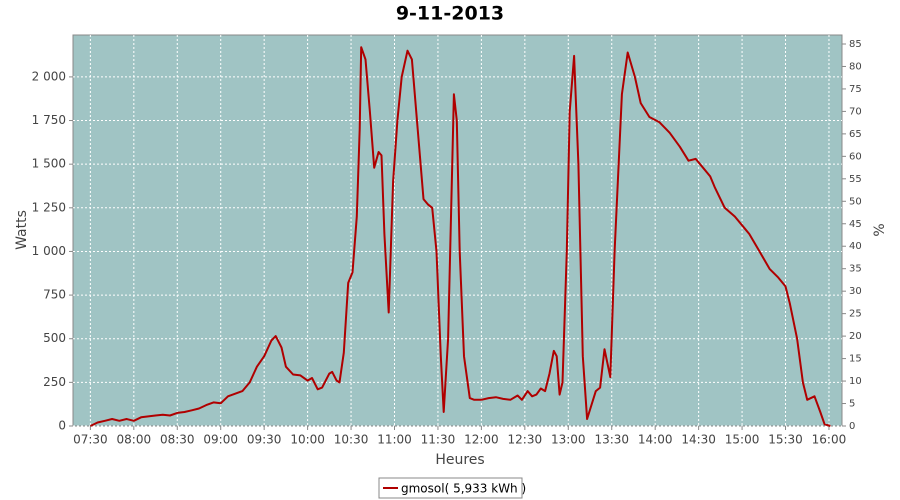  What do you see at coordinates (49, 251) in the screenshot?
I see `y-tick-label: 1 000` at bounding box center [49, 251].